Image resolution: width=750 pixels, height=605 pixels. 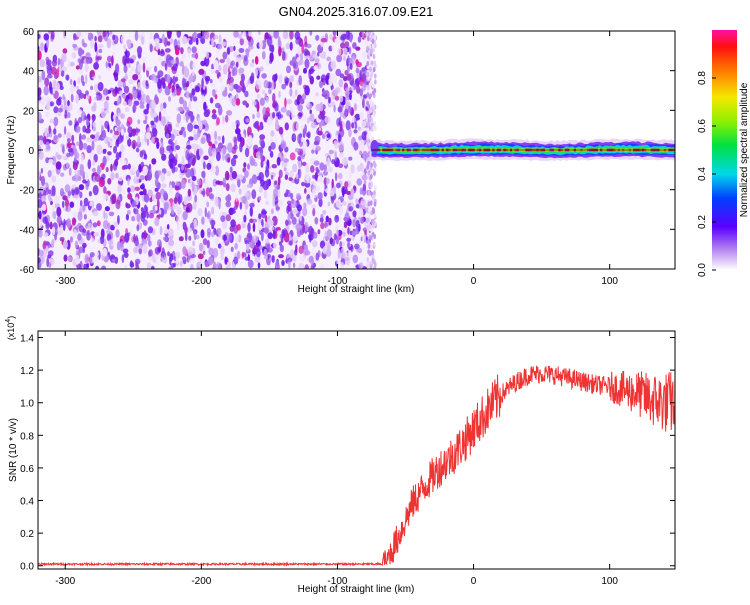 I want to click on snr-x-tick-label: -100, so click(x=337, y=581).